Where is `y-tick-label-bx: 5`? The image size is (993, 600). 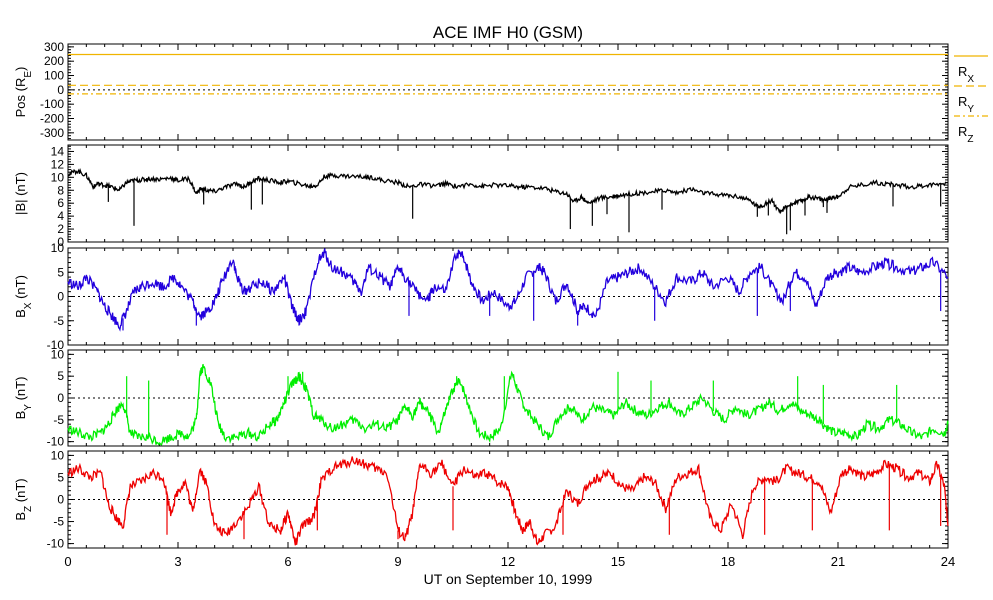 y-tick-label-bx: 5 is located at coordinates (60, 272).